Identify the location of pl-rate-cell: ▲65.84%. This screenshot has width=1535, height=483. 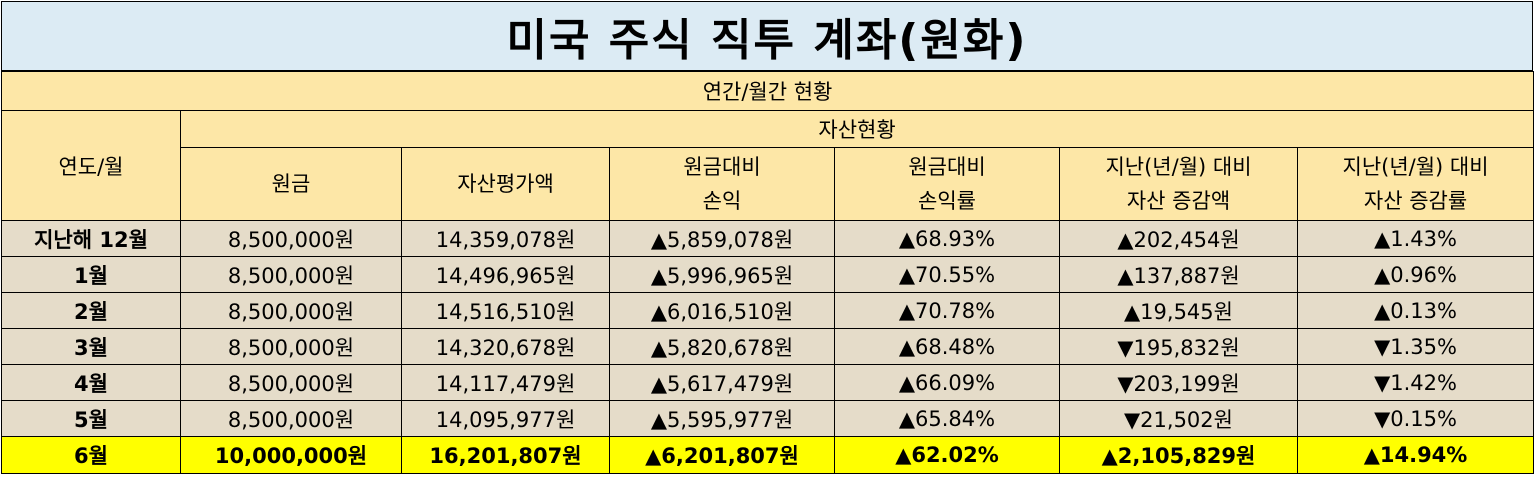
(947, 418).